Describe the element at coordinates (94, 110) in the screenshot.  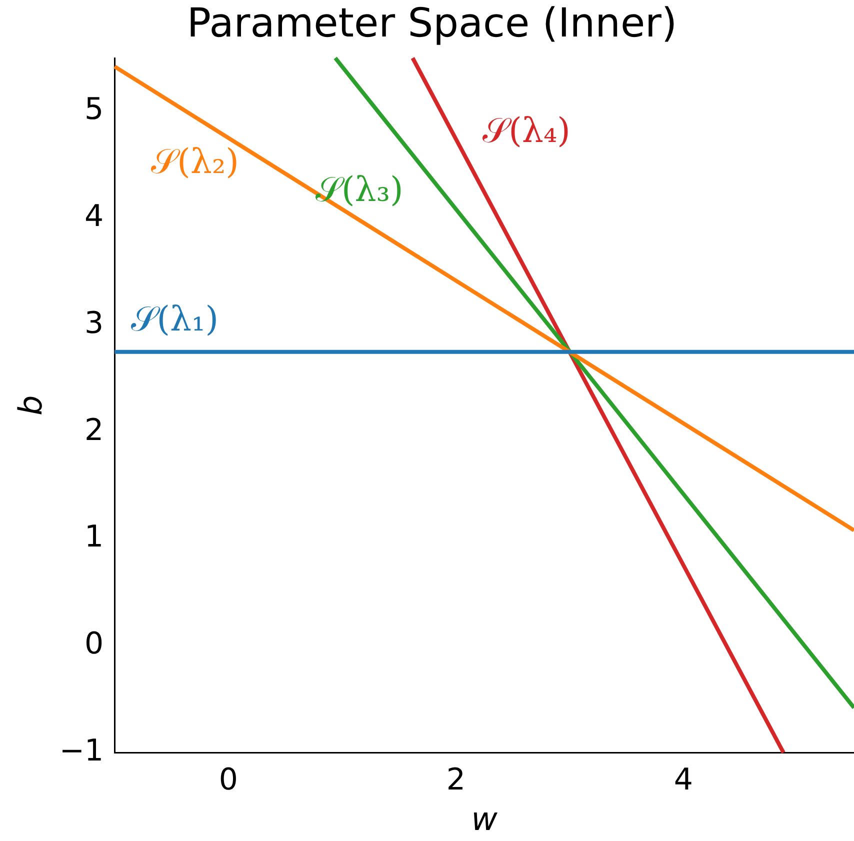
I see `y-tick-label: 5` at that location.